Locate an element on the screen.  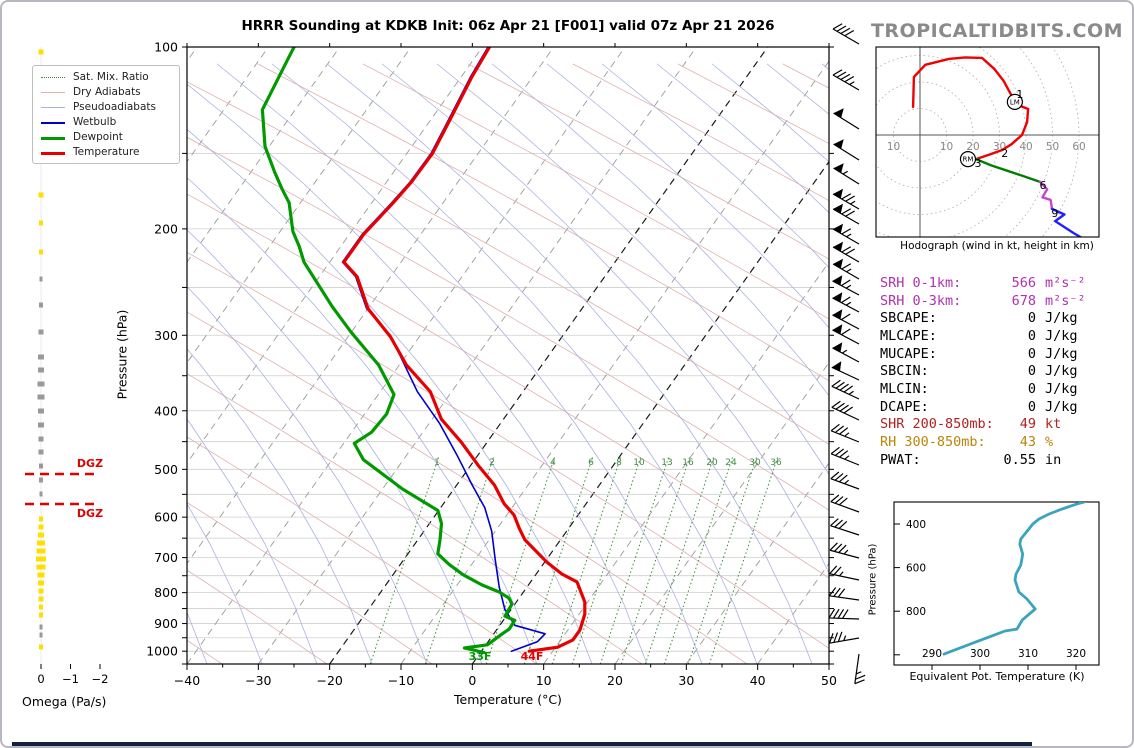
legend-label: Sat. Mix. Ratio is located at coordinates (111, 77).